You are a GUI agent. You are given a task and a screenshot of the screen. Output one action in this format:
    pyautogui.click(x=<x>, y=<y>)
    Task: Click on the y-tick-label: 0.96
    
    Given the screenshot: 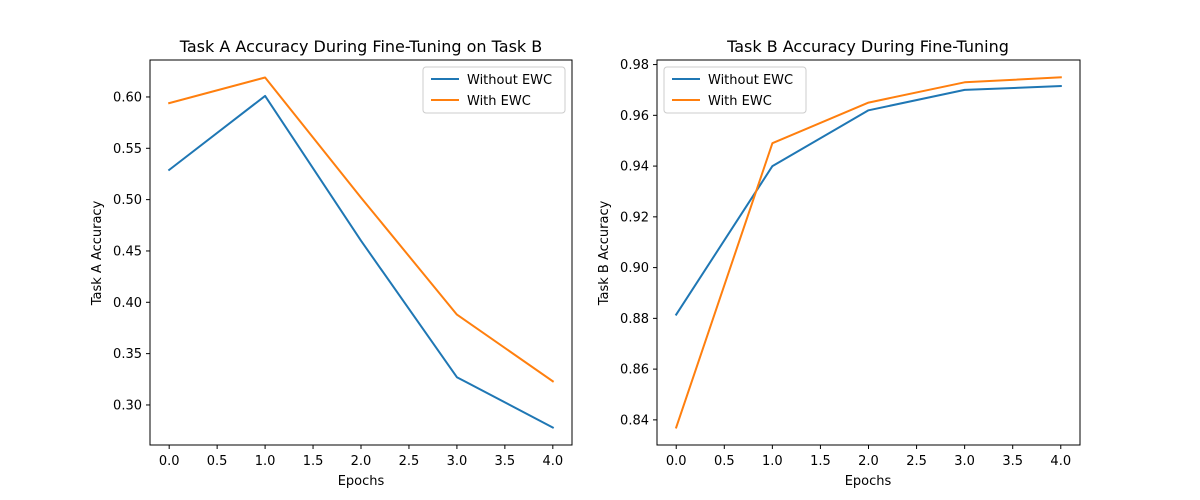 What is the action you would take?
    pyautogui.click(x=634, y=116)
    